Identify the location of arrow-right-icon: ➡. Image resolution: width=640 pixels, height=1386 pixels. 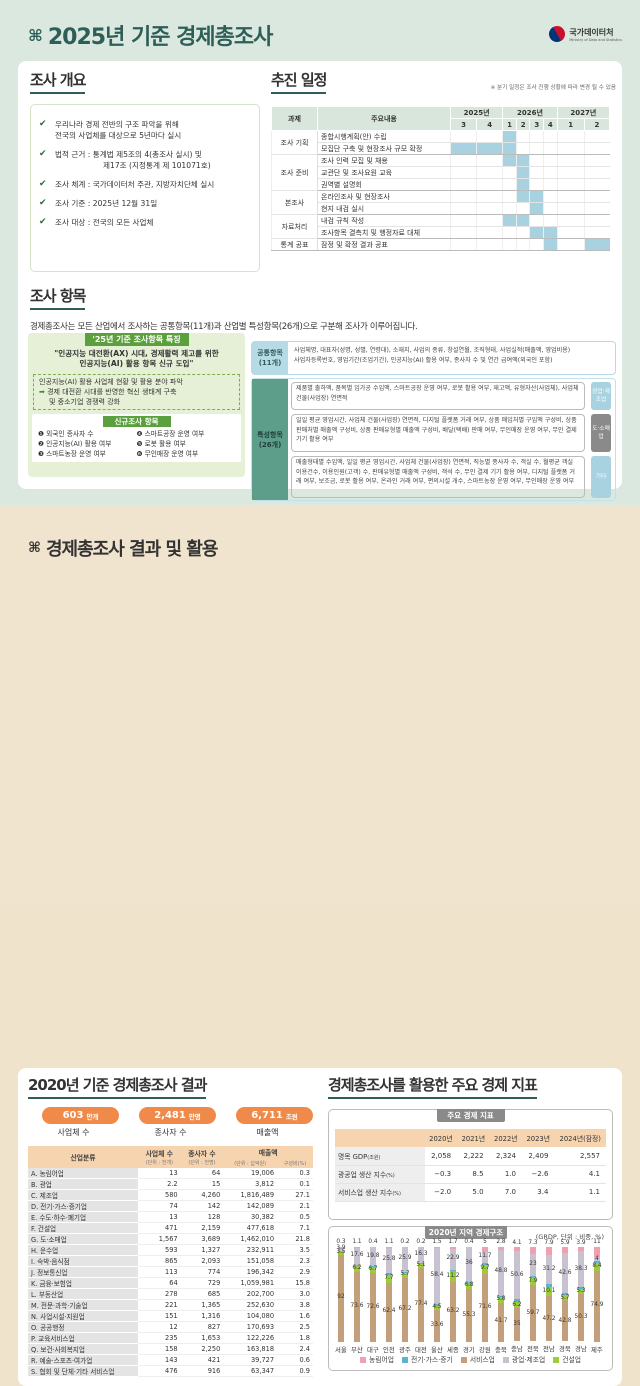
(42, 392).